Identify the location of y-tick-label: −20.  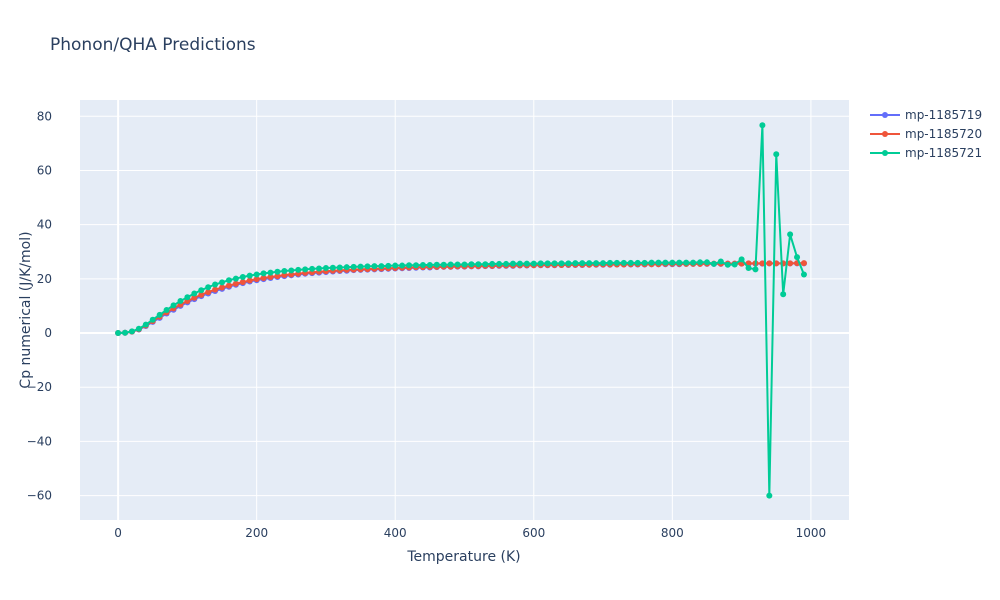
(39, 387).